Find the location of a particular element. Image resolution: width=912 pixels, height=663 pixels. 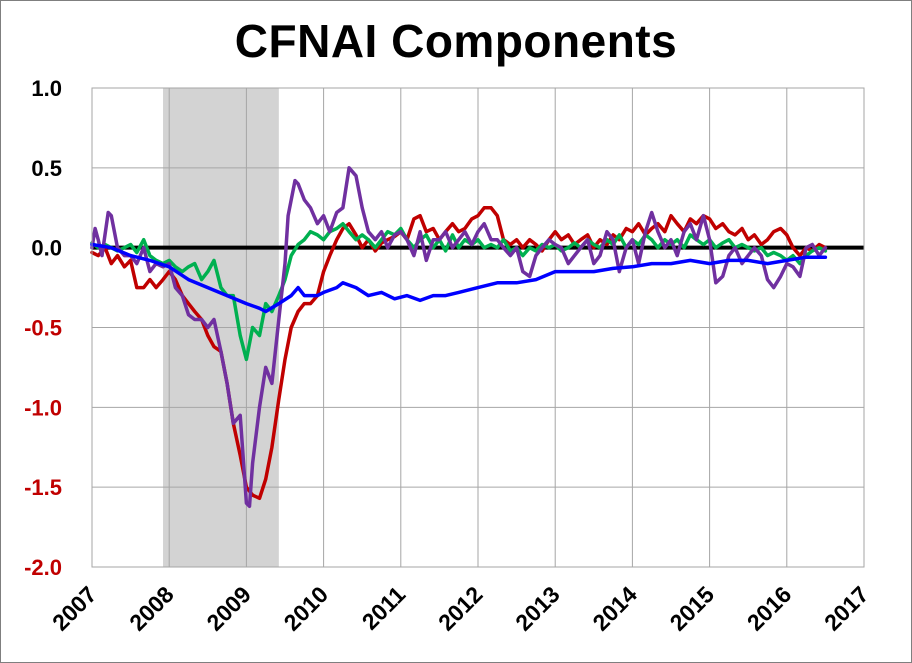

y-tick-label: -1.5 is located at coordinates (43, 487).